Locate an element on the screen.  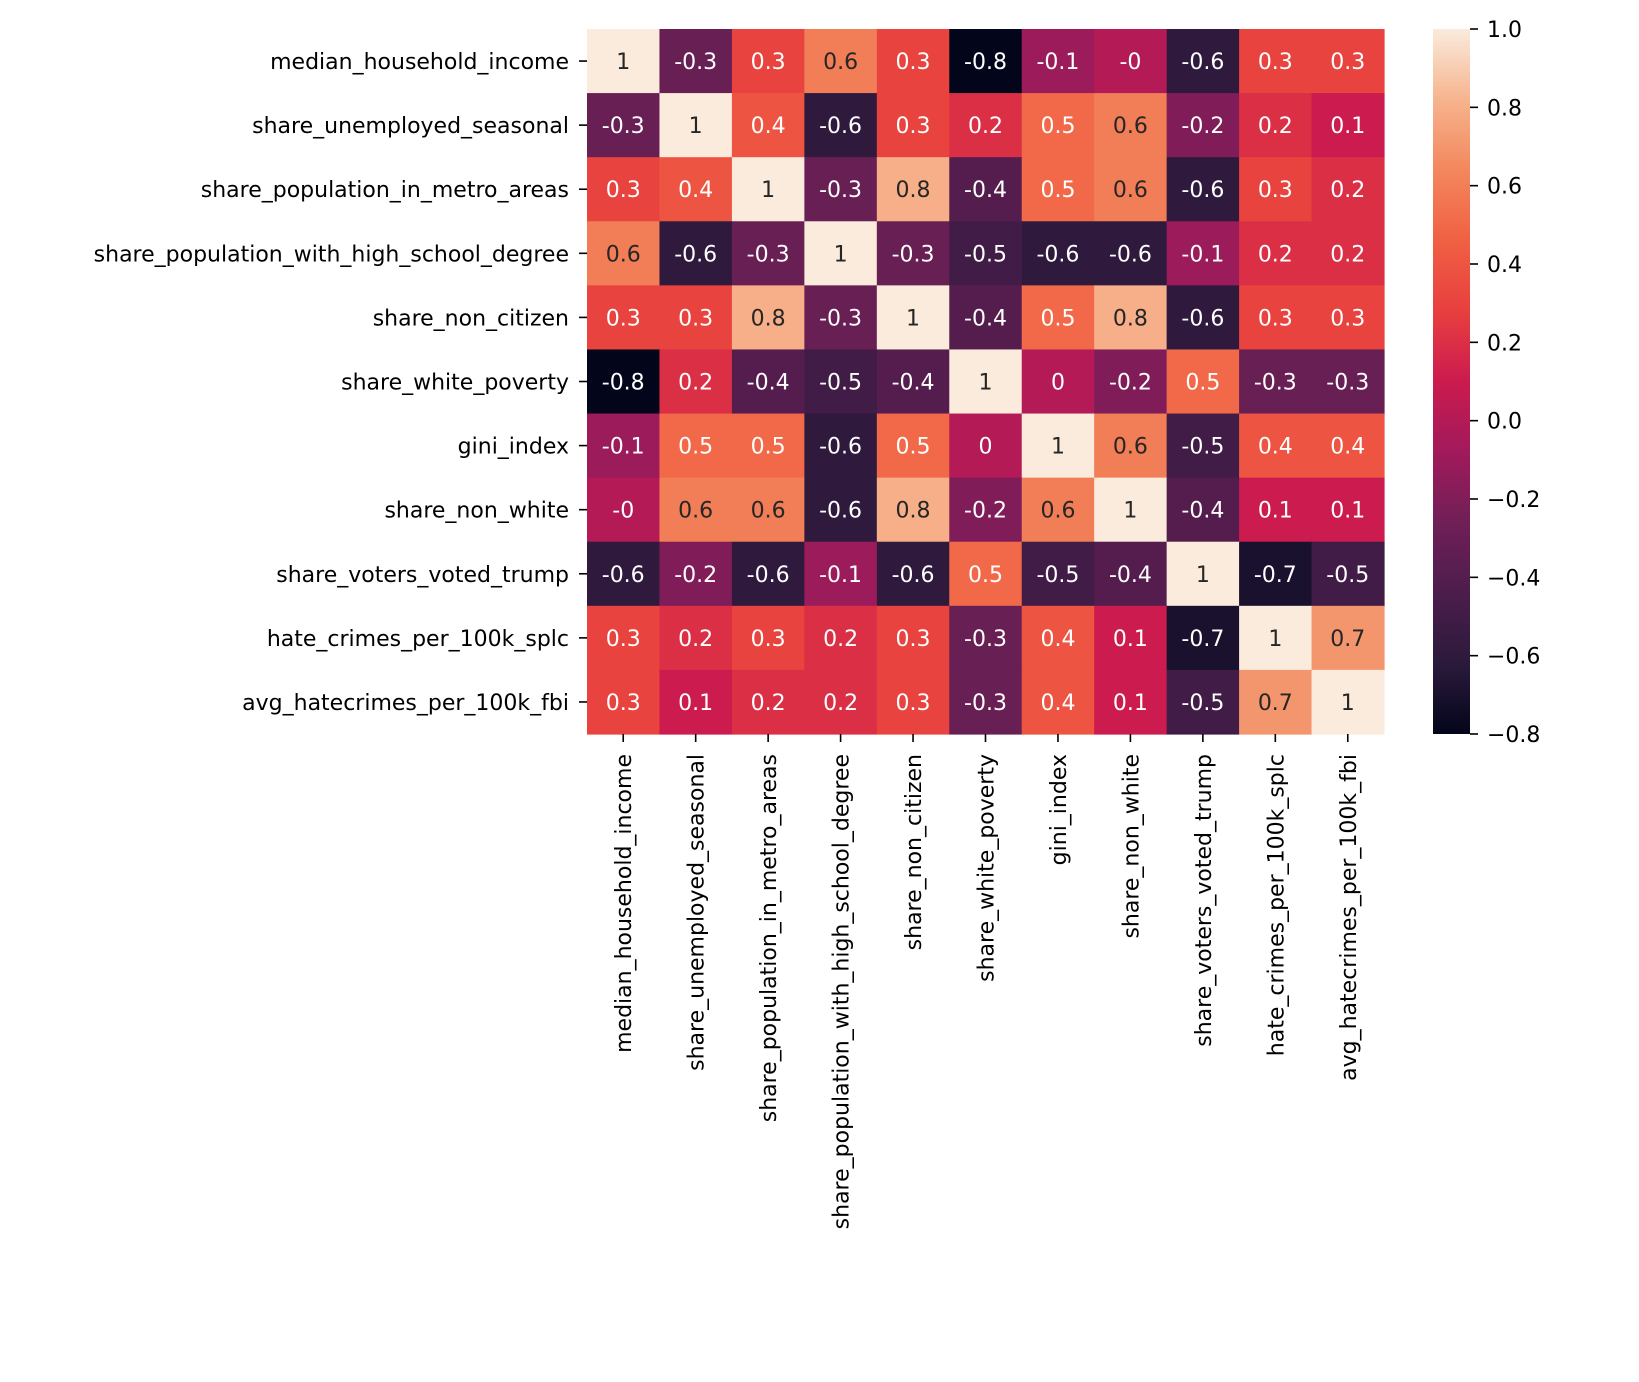
colorbar-tick-label: 0.2 is located at coordinates (1504, 343).